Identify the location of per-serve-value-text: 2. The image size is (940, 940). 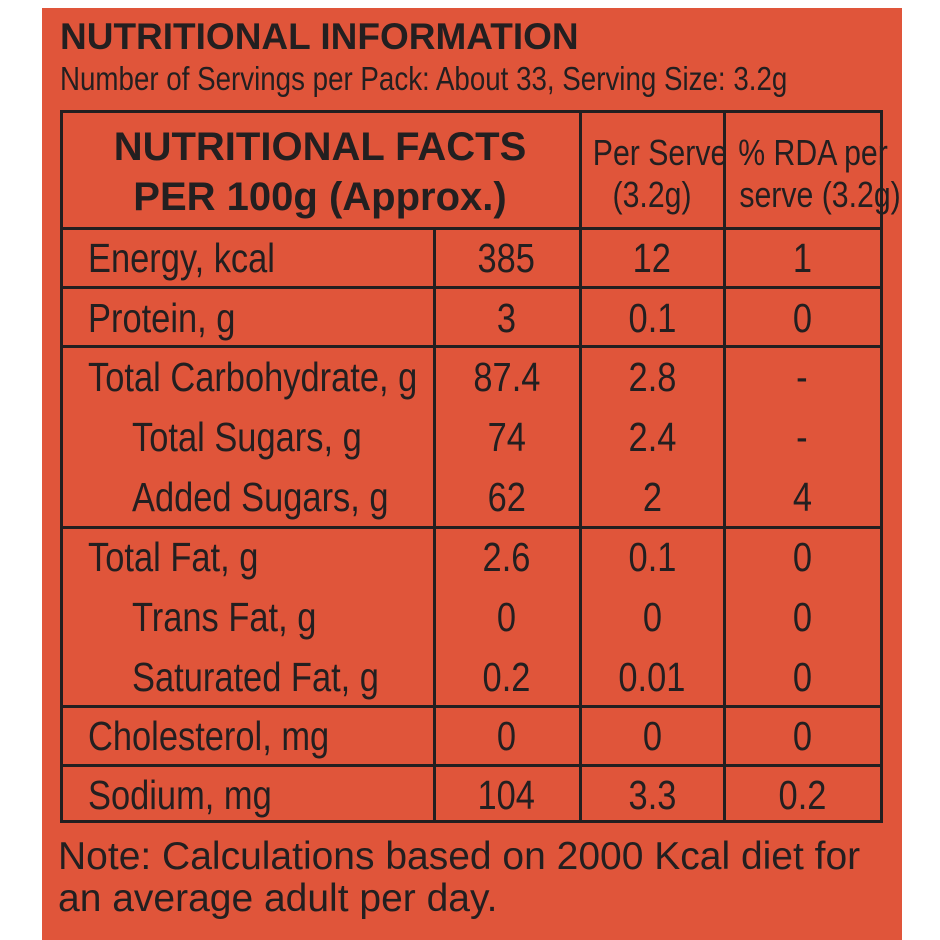
(652, 497).